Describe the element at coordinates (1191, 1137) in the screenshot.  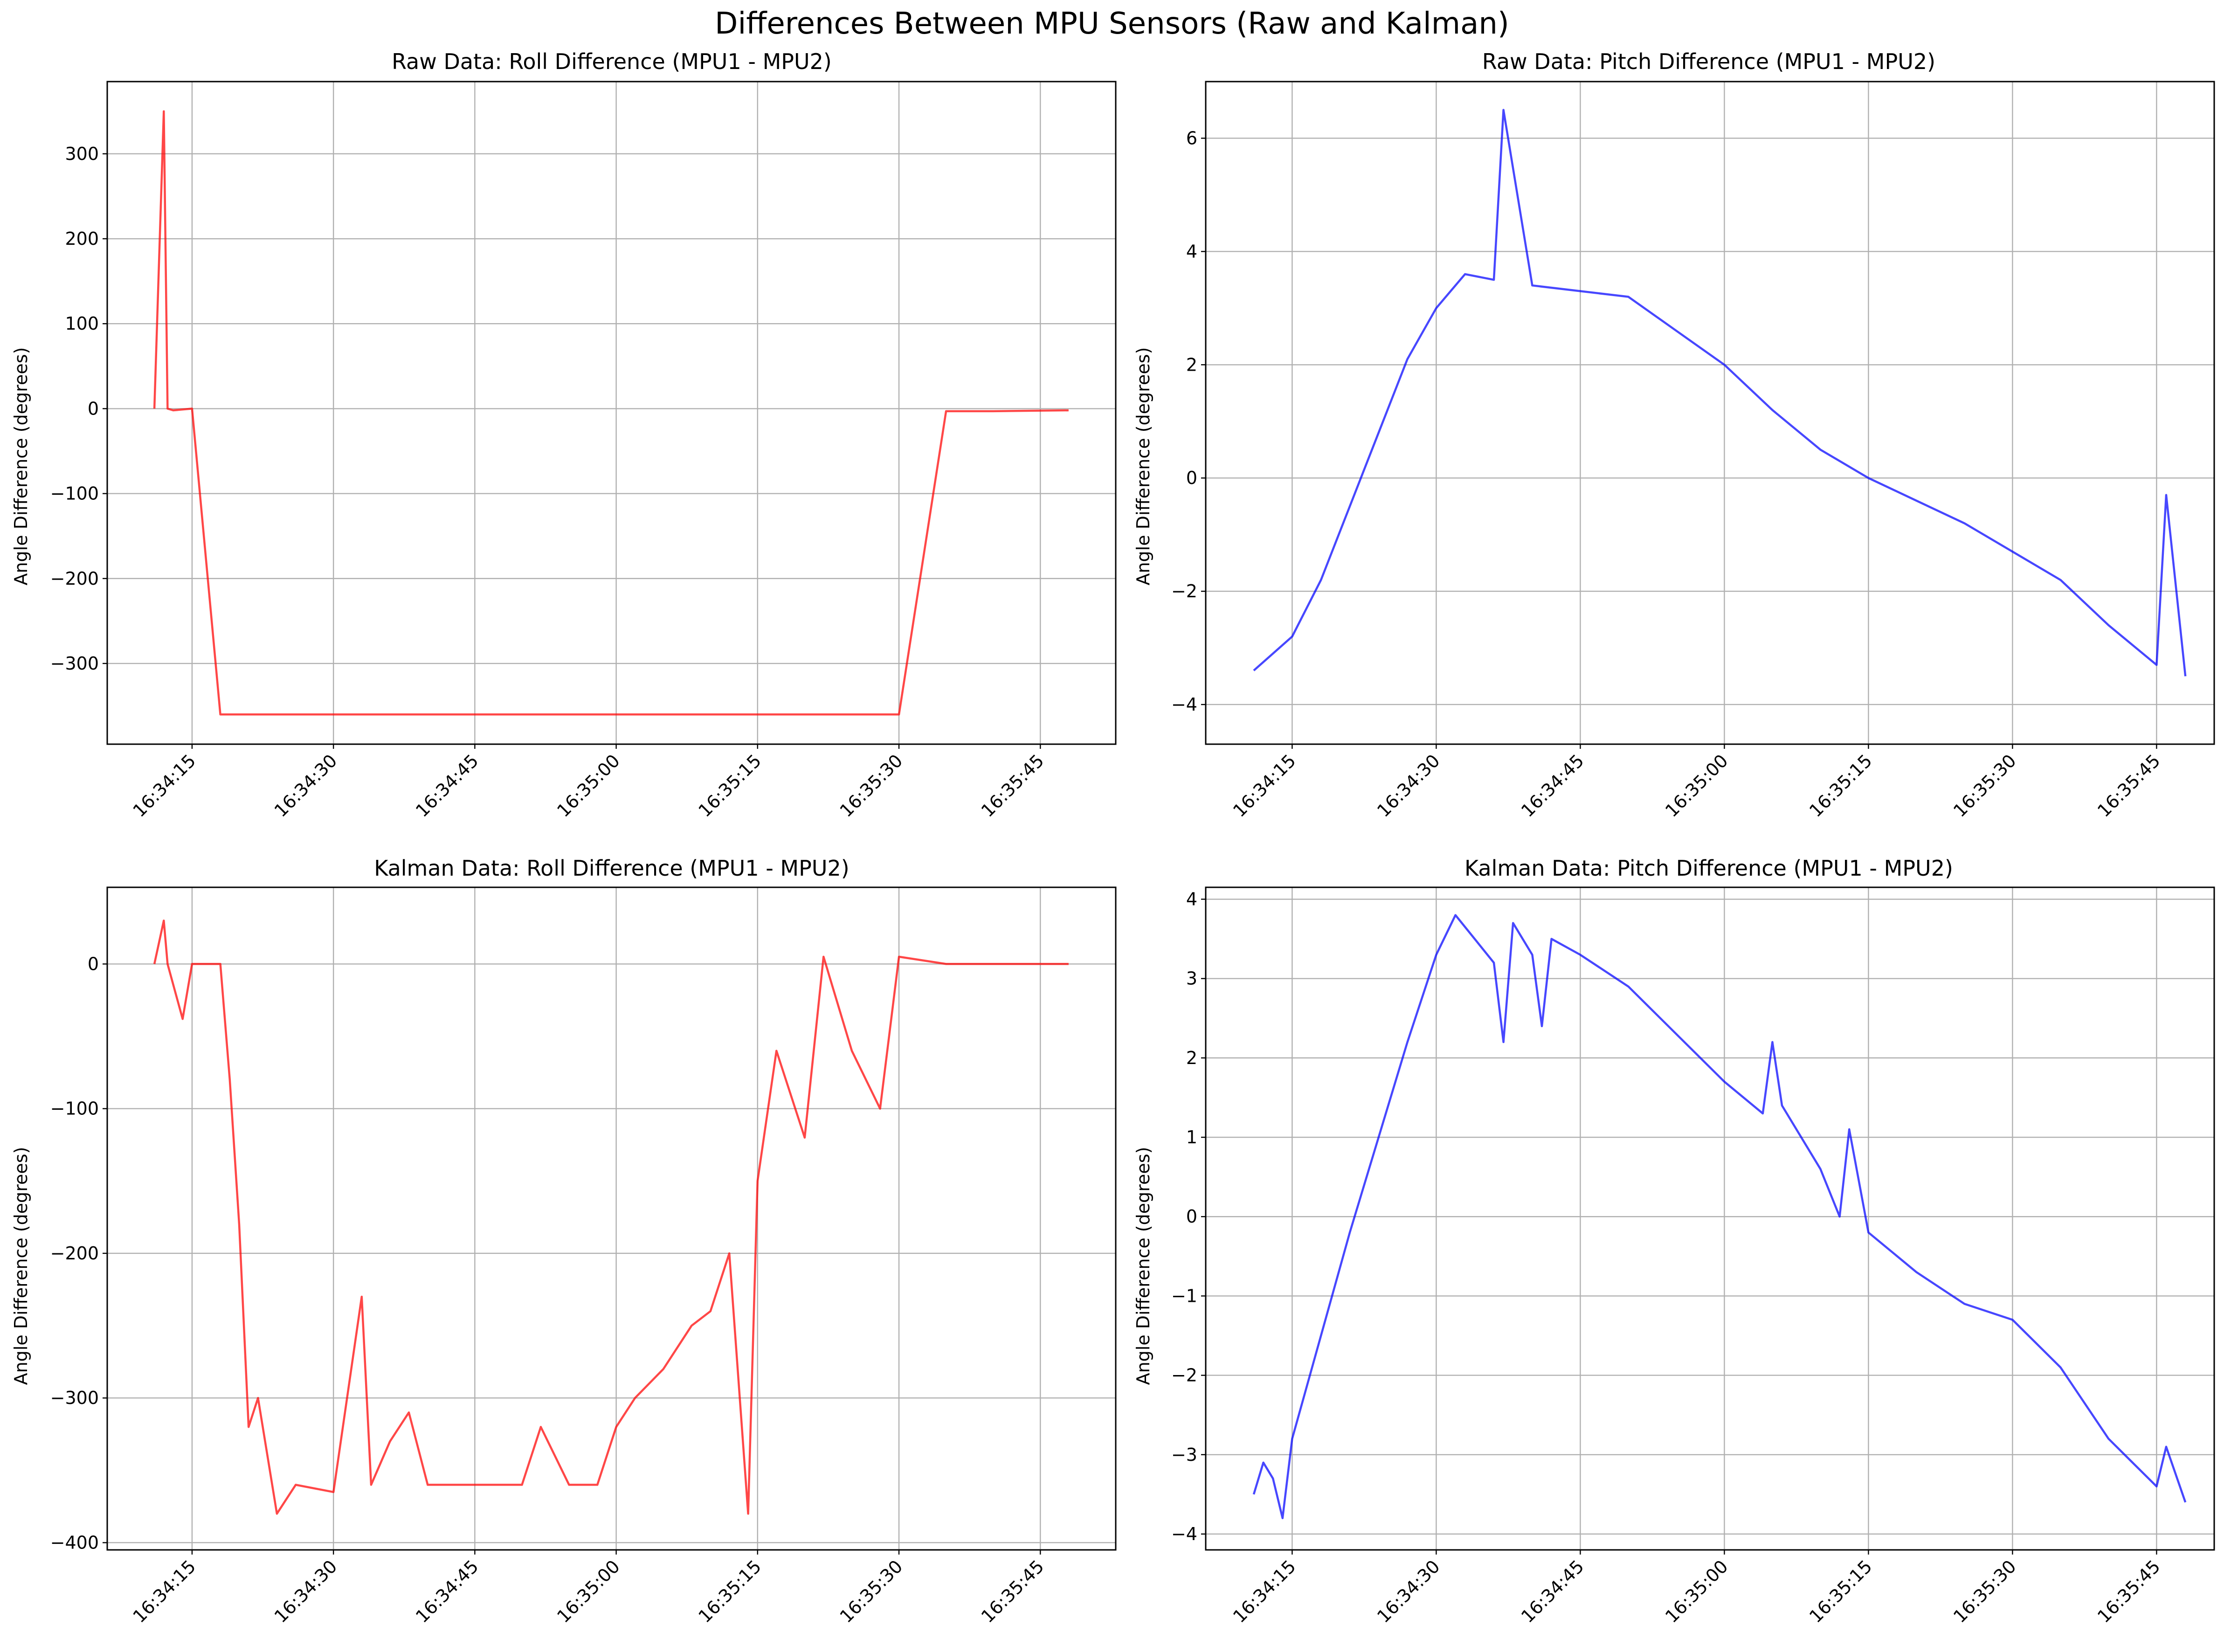
I see `y-tick-label: 1` at that location.